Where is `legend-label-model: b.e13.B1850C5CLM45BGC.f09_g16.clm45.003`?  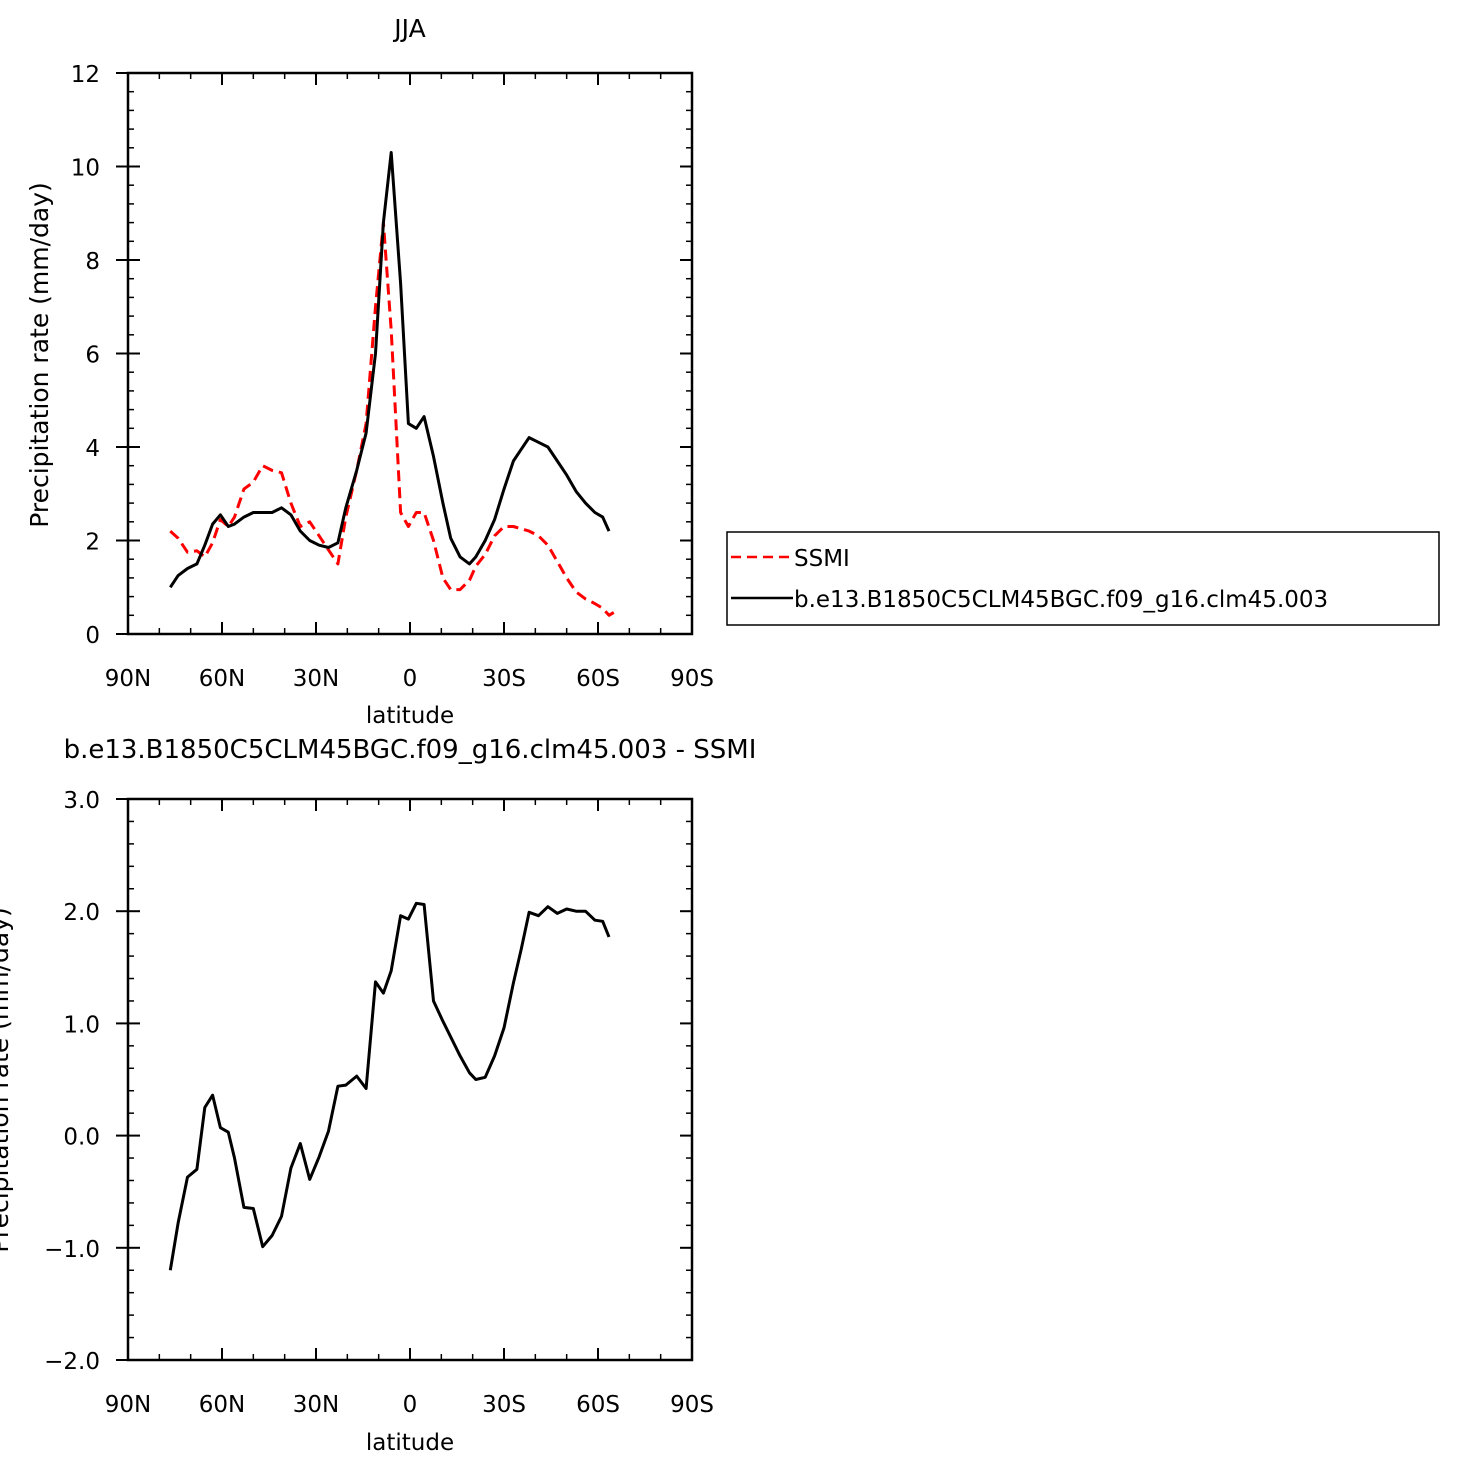
legend-label-model: b.e13.B1850C5CLM45BGC.f09_g16.clm45.003 is located at coordinates (1061, 600).